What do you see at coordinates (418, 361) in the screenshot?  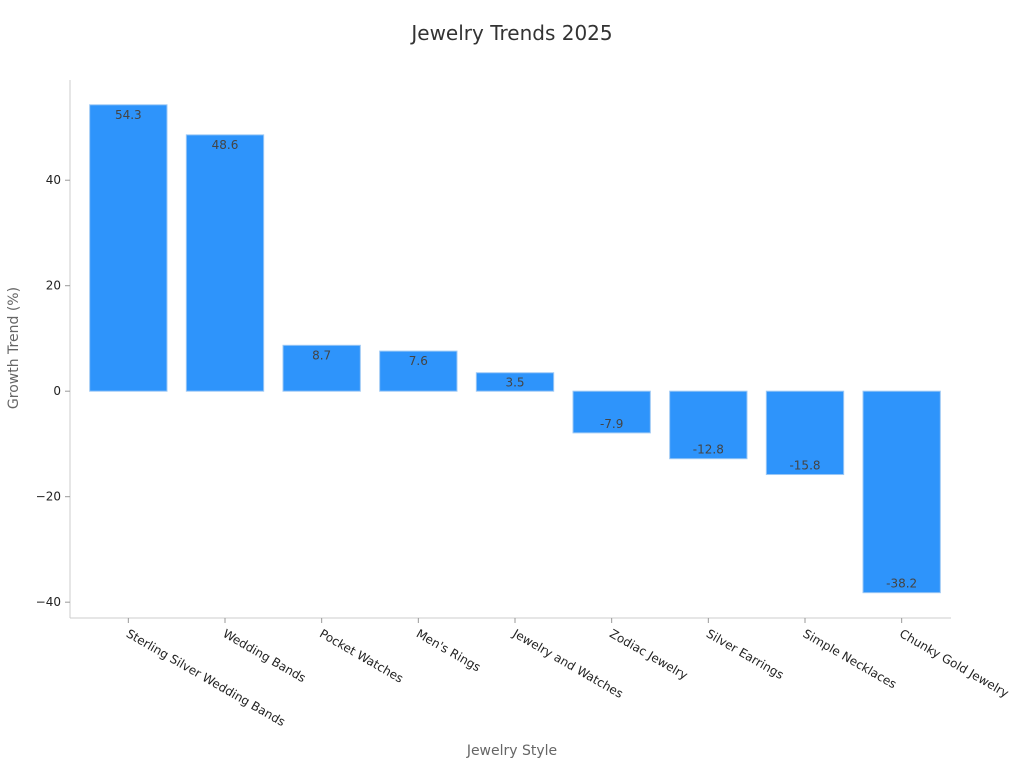 I see `bar-value-label: 7.6` at bounding box center [418, 361].